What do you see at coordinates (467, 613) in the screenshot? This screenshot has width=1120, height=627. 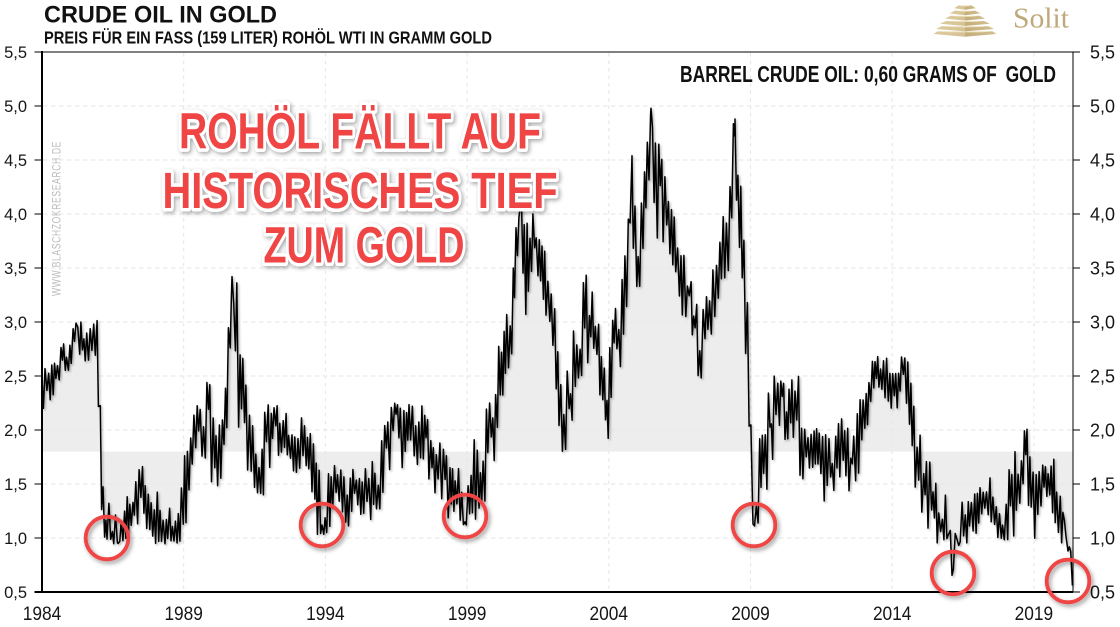 I see `svg-text: 1999` at bounding box center [467, 613].